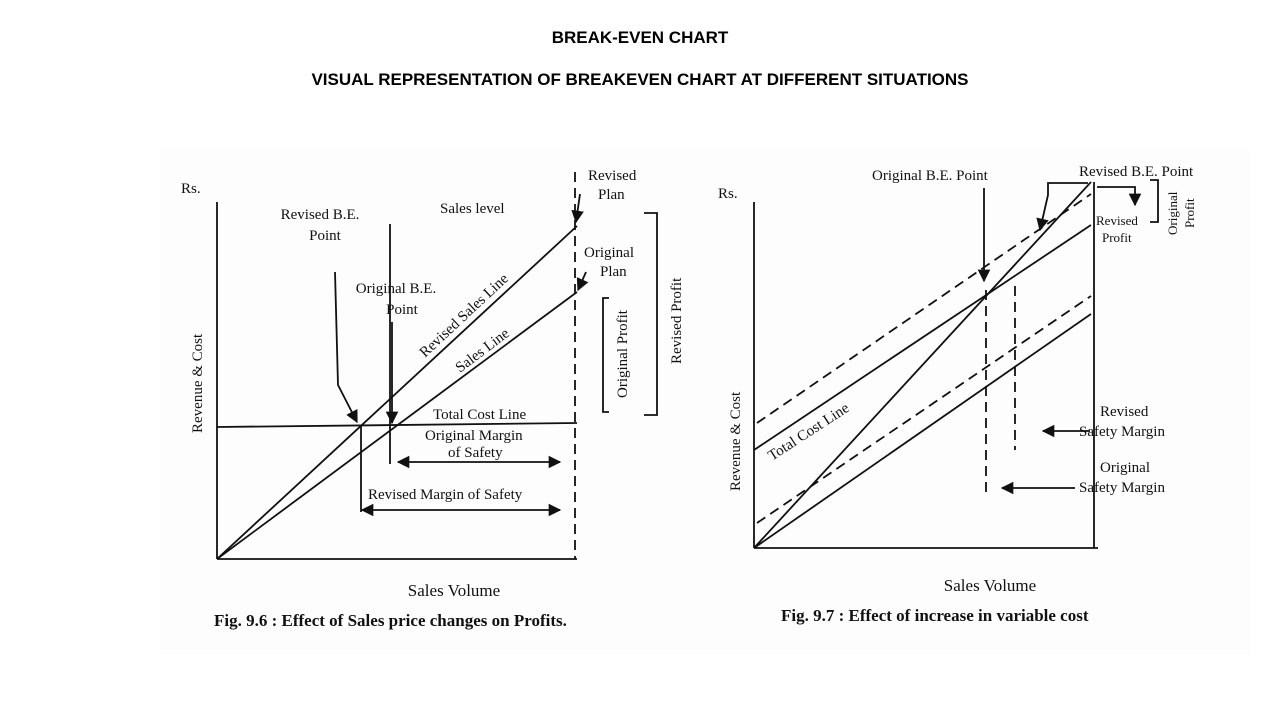  Describe the element at coordinates (454, 590) in the screenshot. I see `fig6-x-axis-label: Sales Volume` at that location.